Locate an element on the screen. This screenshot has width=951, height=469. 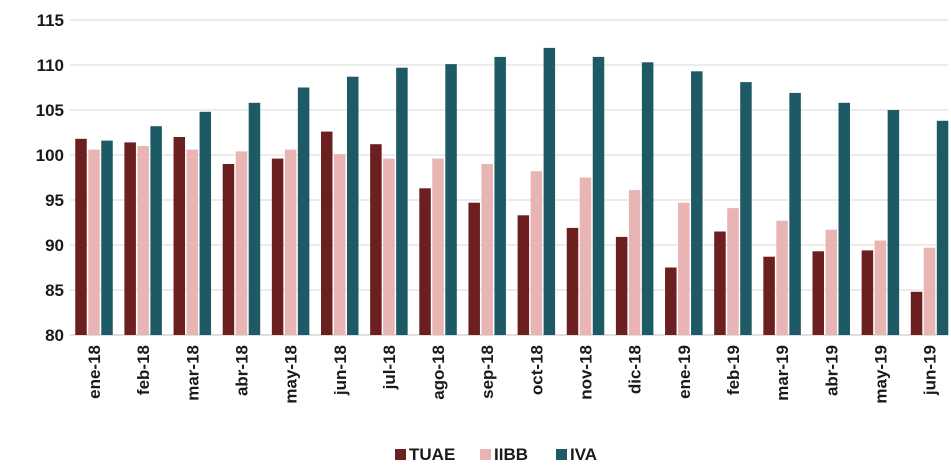
x-tick-label: jun-19 is located at coordinates (930, 370).